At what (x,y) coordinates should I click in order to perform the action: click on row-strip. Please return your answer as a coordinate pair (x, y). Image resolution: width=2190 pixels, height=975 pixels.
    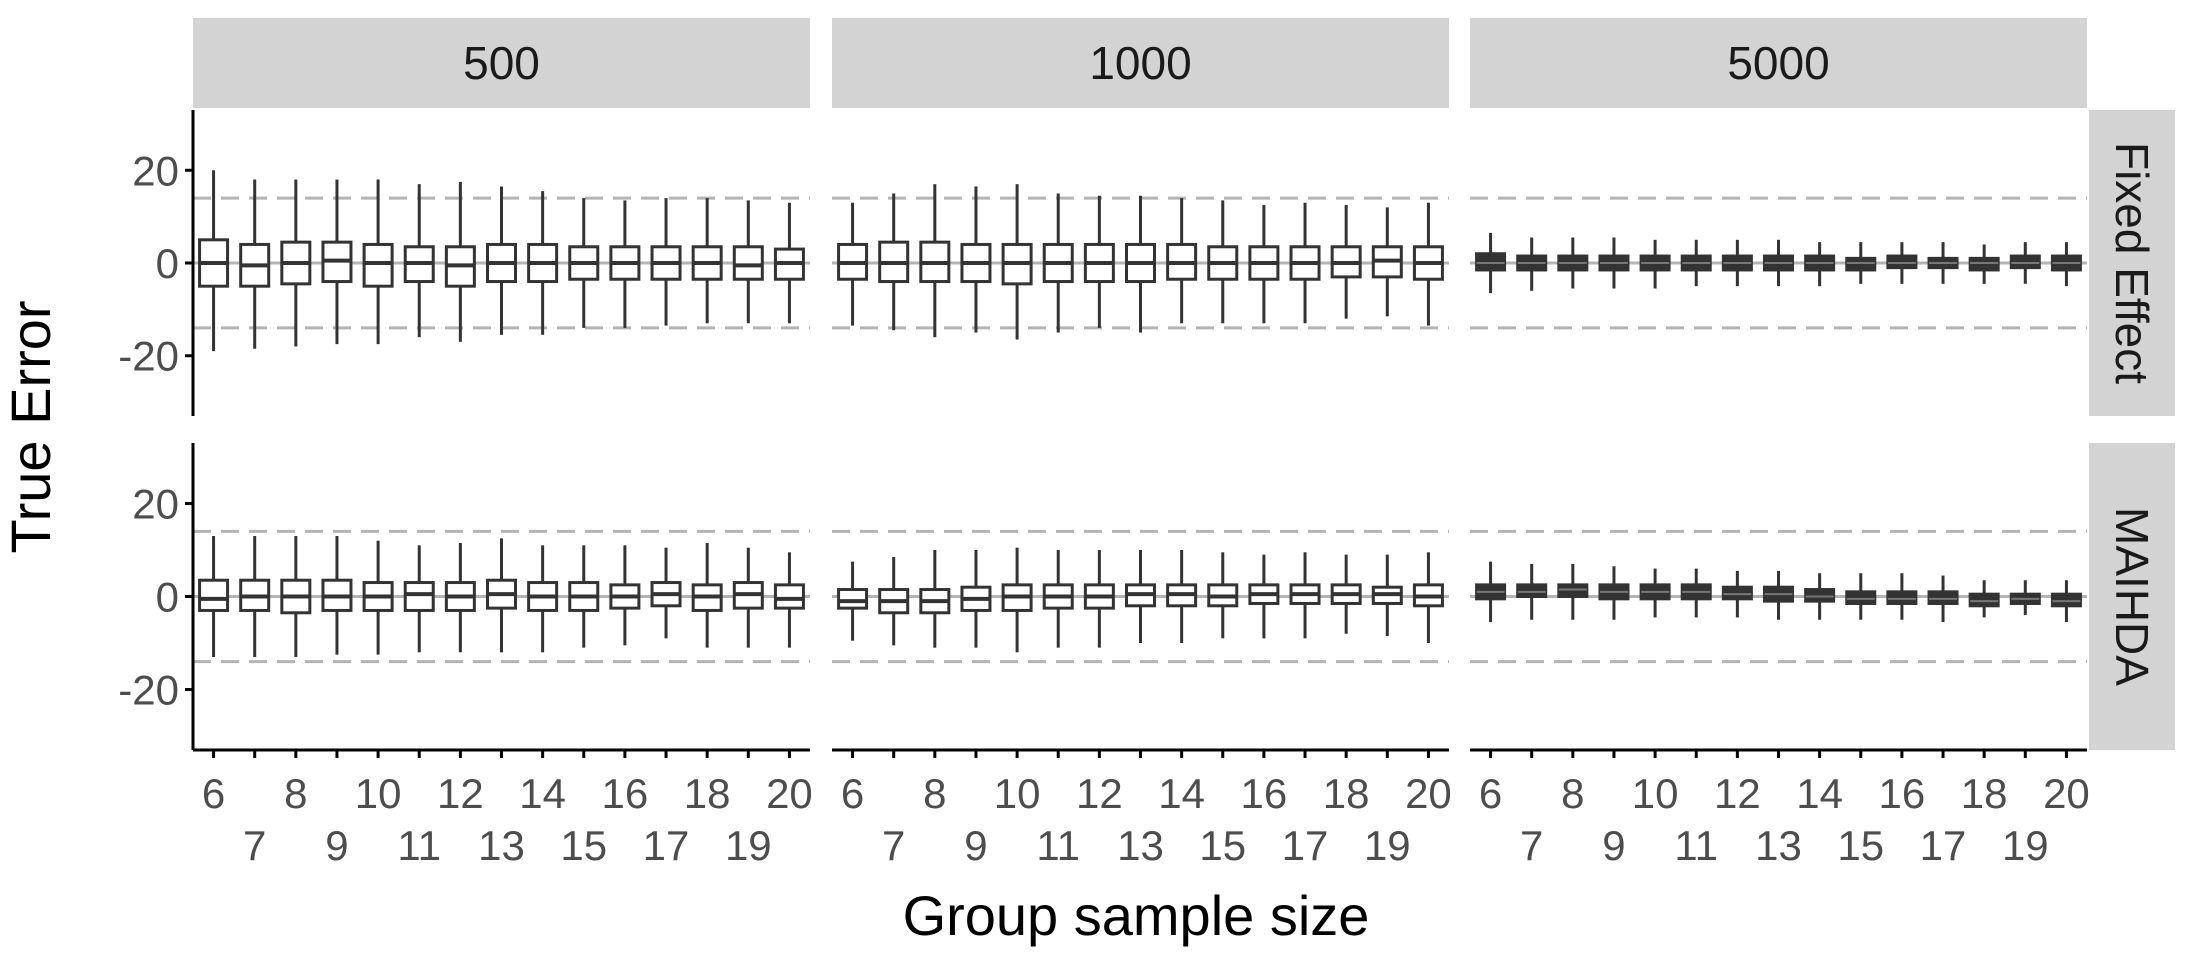
    Looking at the image, I should click on (2132, 596).